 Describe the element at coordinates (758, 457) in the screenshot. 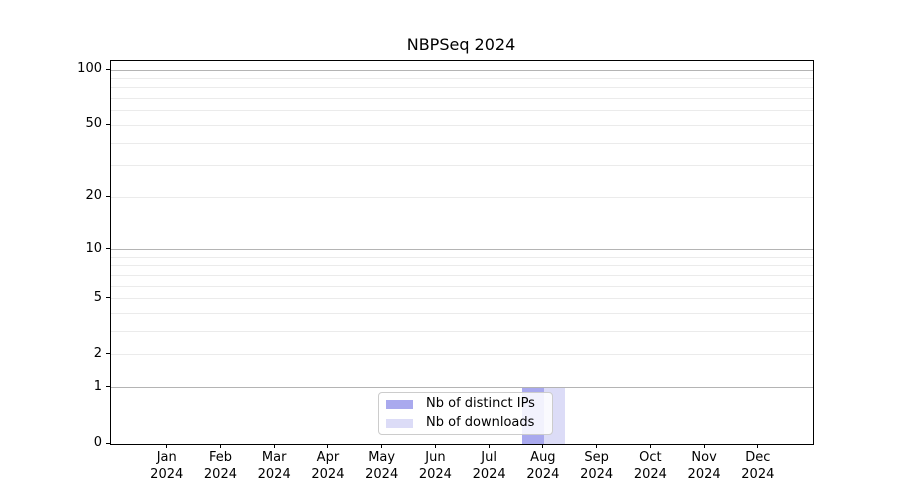

I see `x-tick-label-month: Dec` at that location.